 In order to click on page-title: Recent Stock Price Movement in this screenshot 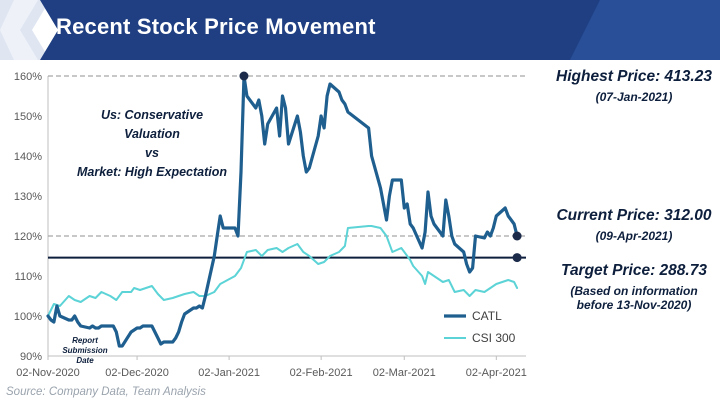, I will do `click(216, 26)`.